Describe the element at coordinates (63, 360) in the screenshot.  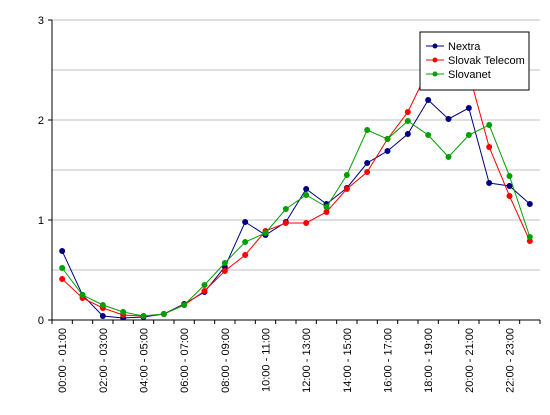
I see `x-tick-label: 00:00 - 01:00` at that location.